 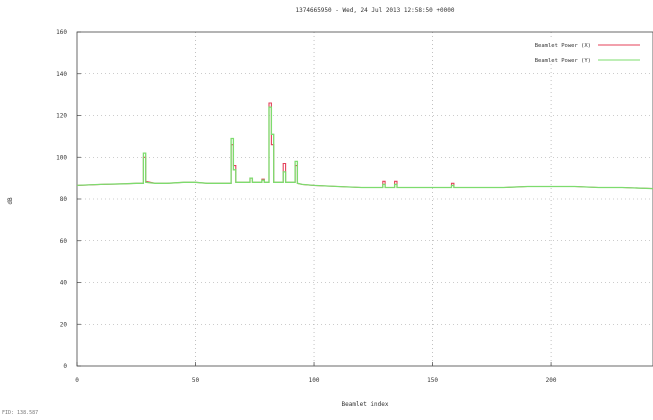 What do you see at coordinates (589, 51) in the screenshot?
I see `chart-legend: Beamlet Power (X) Beamlet Power (Y)` at bounding box center [589, 51].